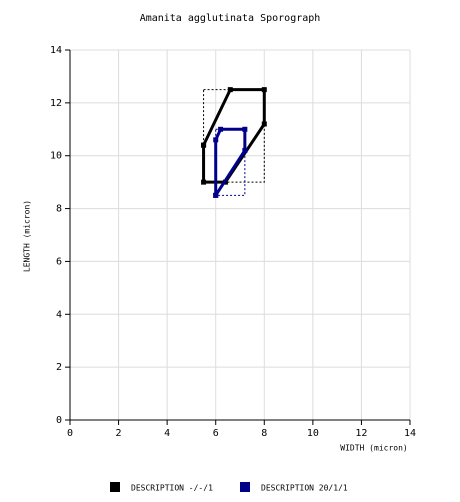  I want to click on y-tick-label: 0, so click(59, 420).